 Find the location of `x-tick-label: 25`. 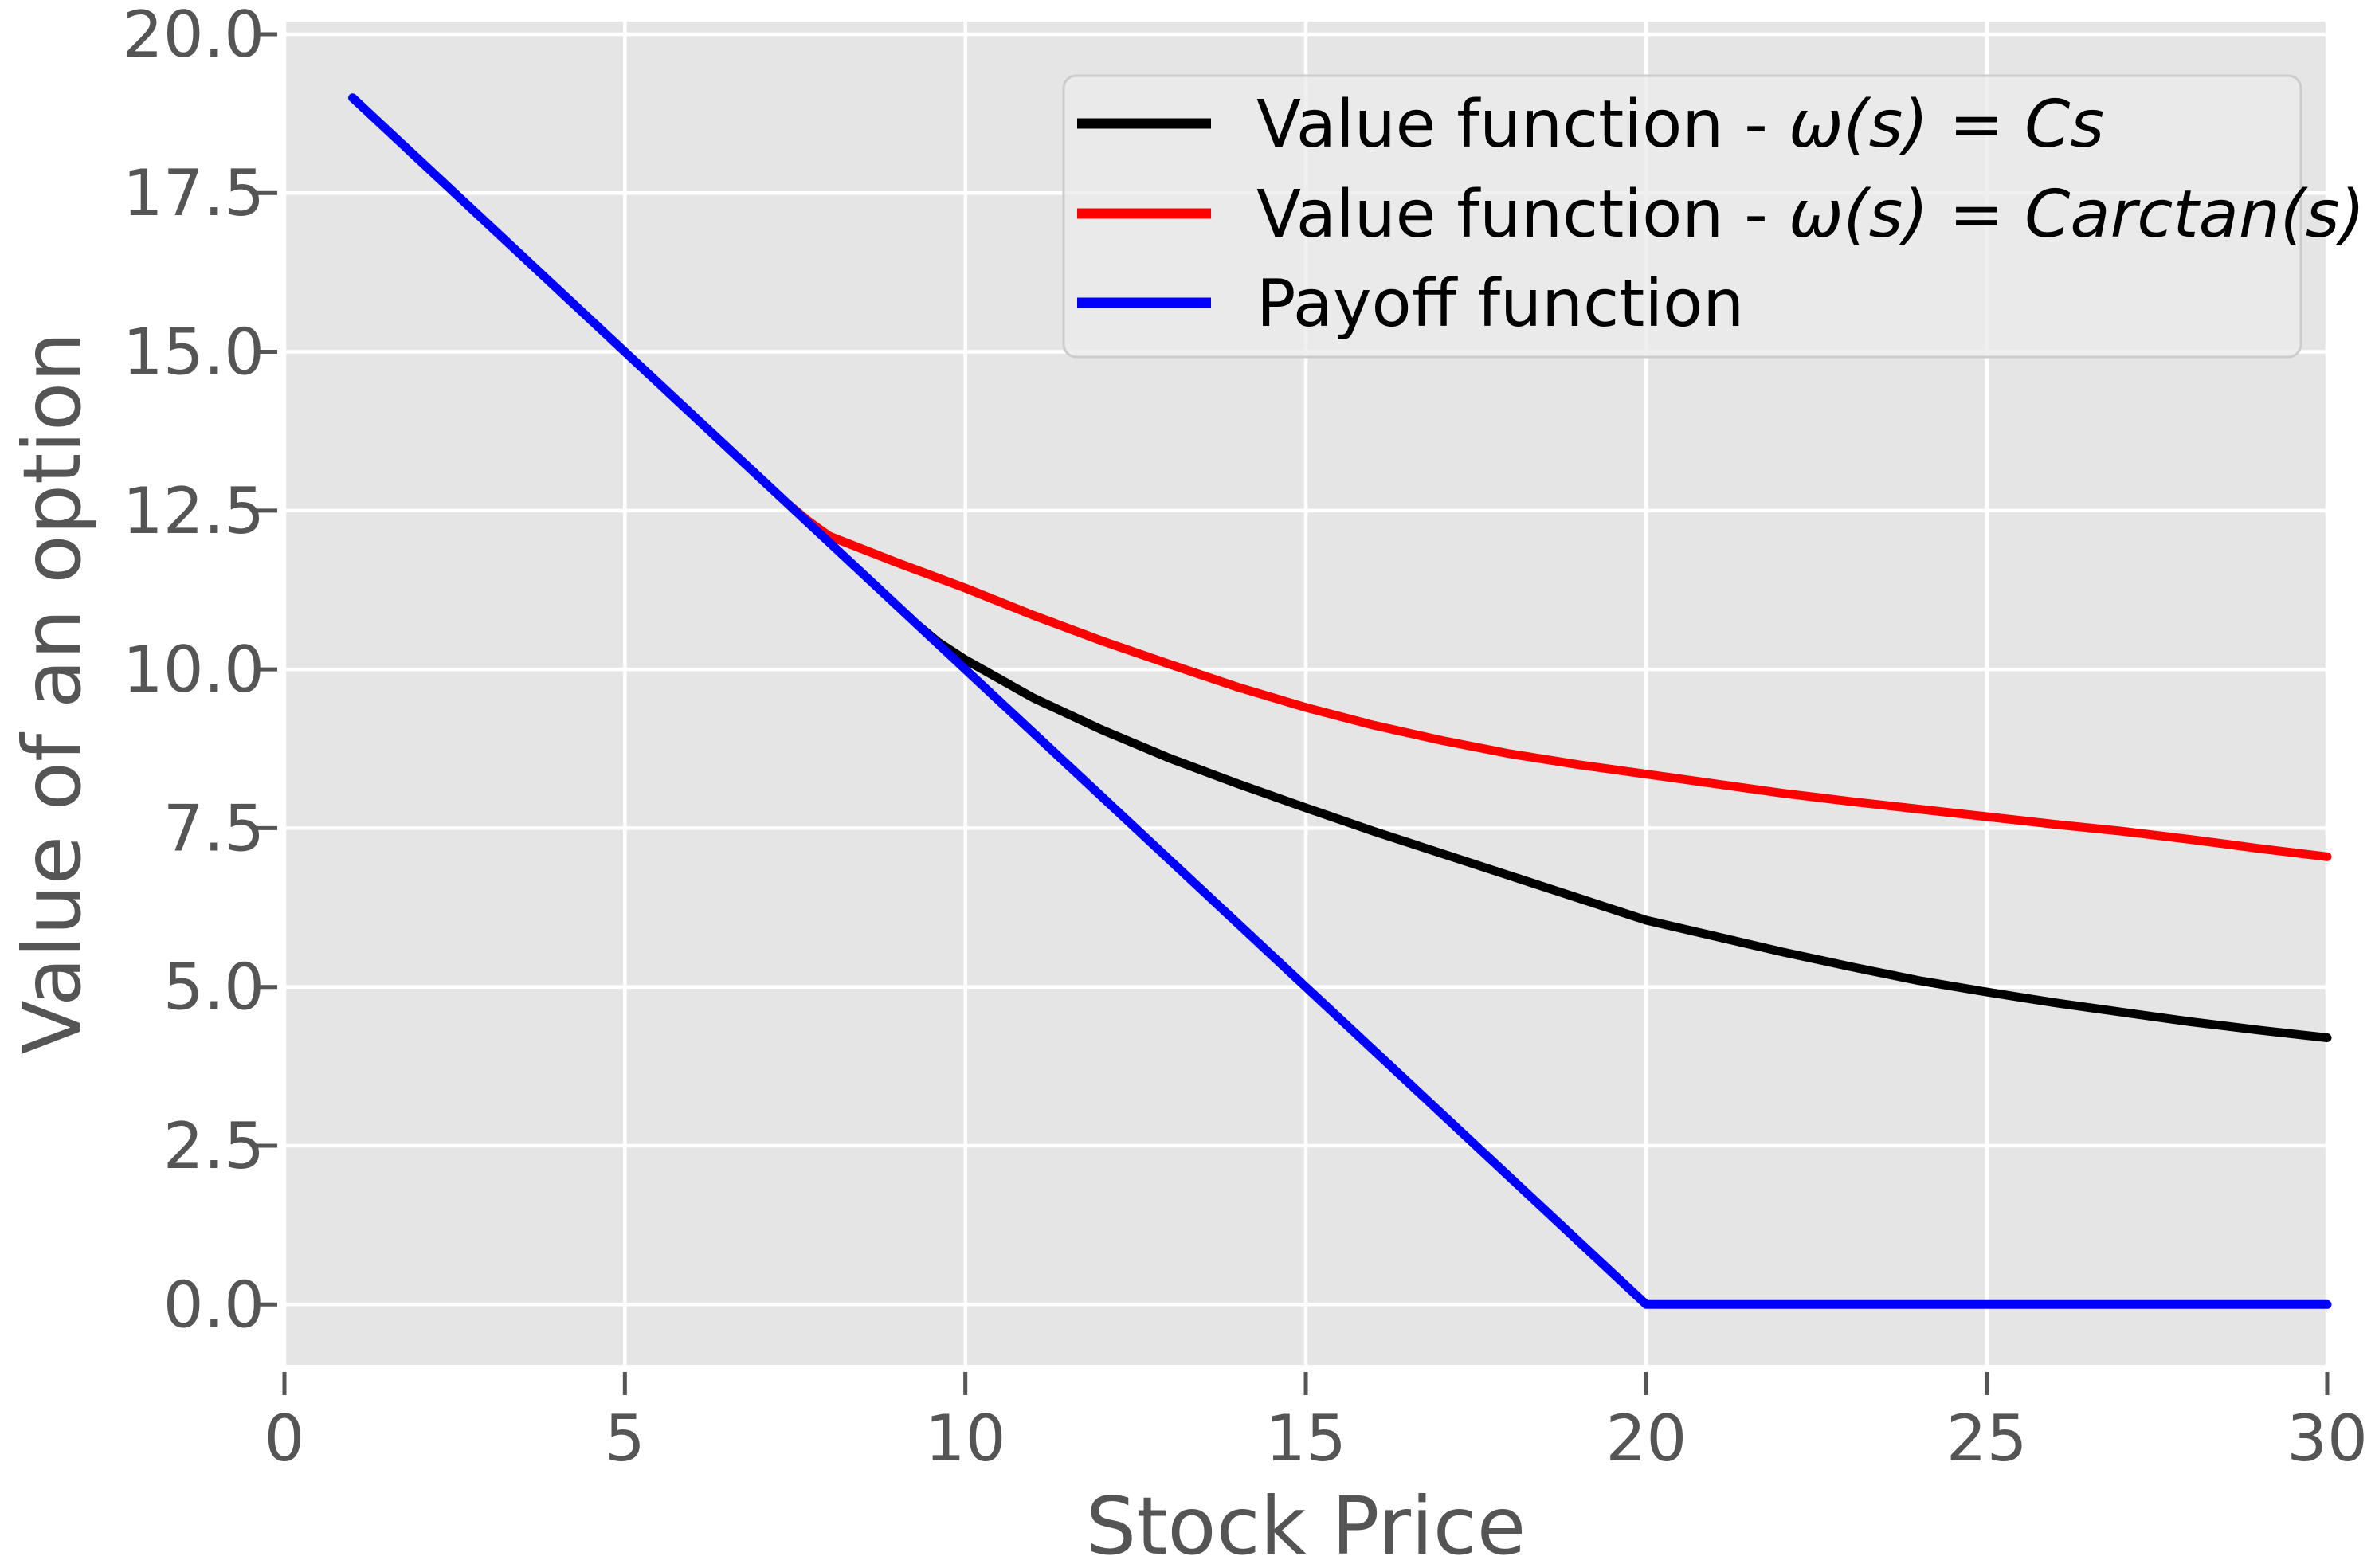

x-tick-label: 25 is located at coordinates (1987, 1438).